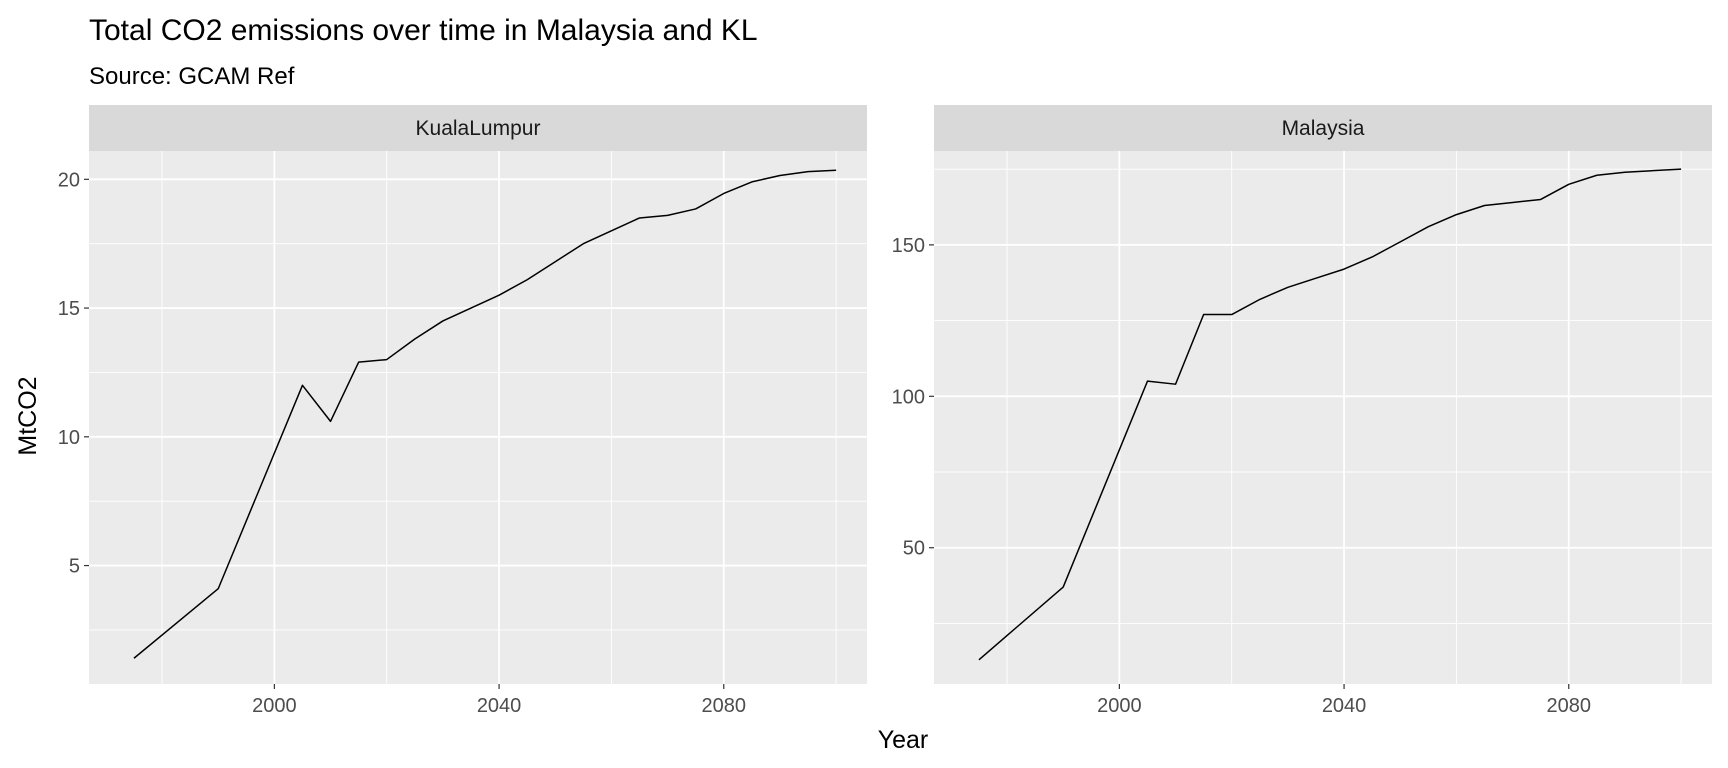 This screenshot has height=768, width=1728. What do you see at coordinates (69, 309) in the screenshot?
I see `y-tick-label: 15` at bounding box center [69, 309].